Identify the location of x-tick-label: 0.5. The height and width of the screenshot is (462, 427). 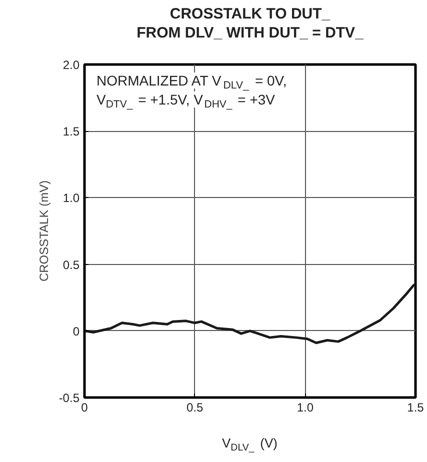
(195, 407).